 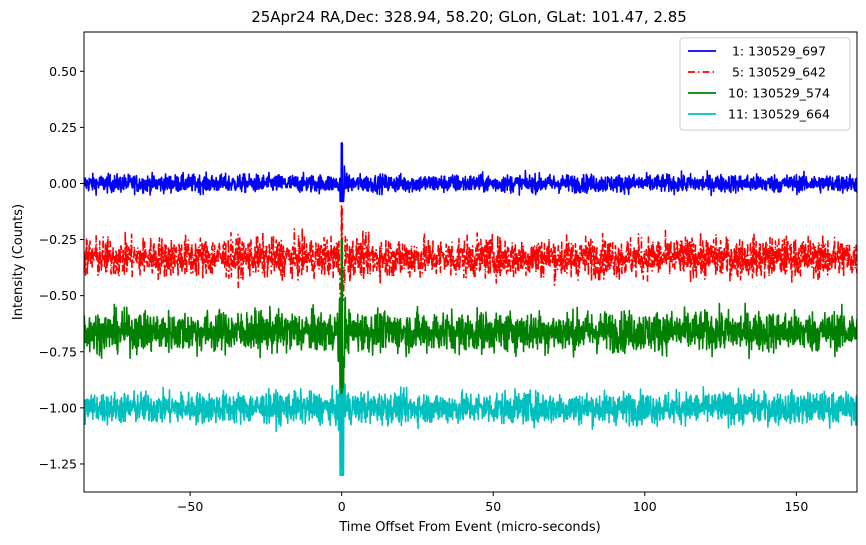 I want to click on legend-label: 10: 130529_574, so click(x=779, y=93).